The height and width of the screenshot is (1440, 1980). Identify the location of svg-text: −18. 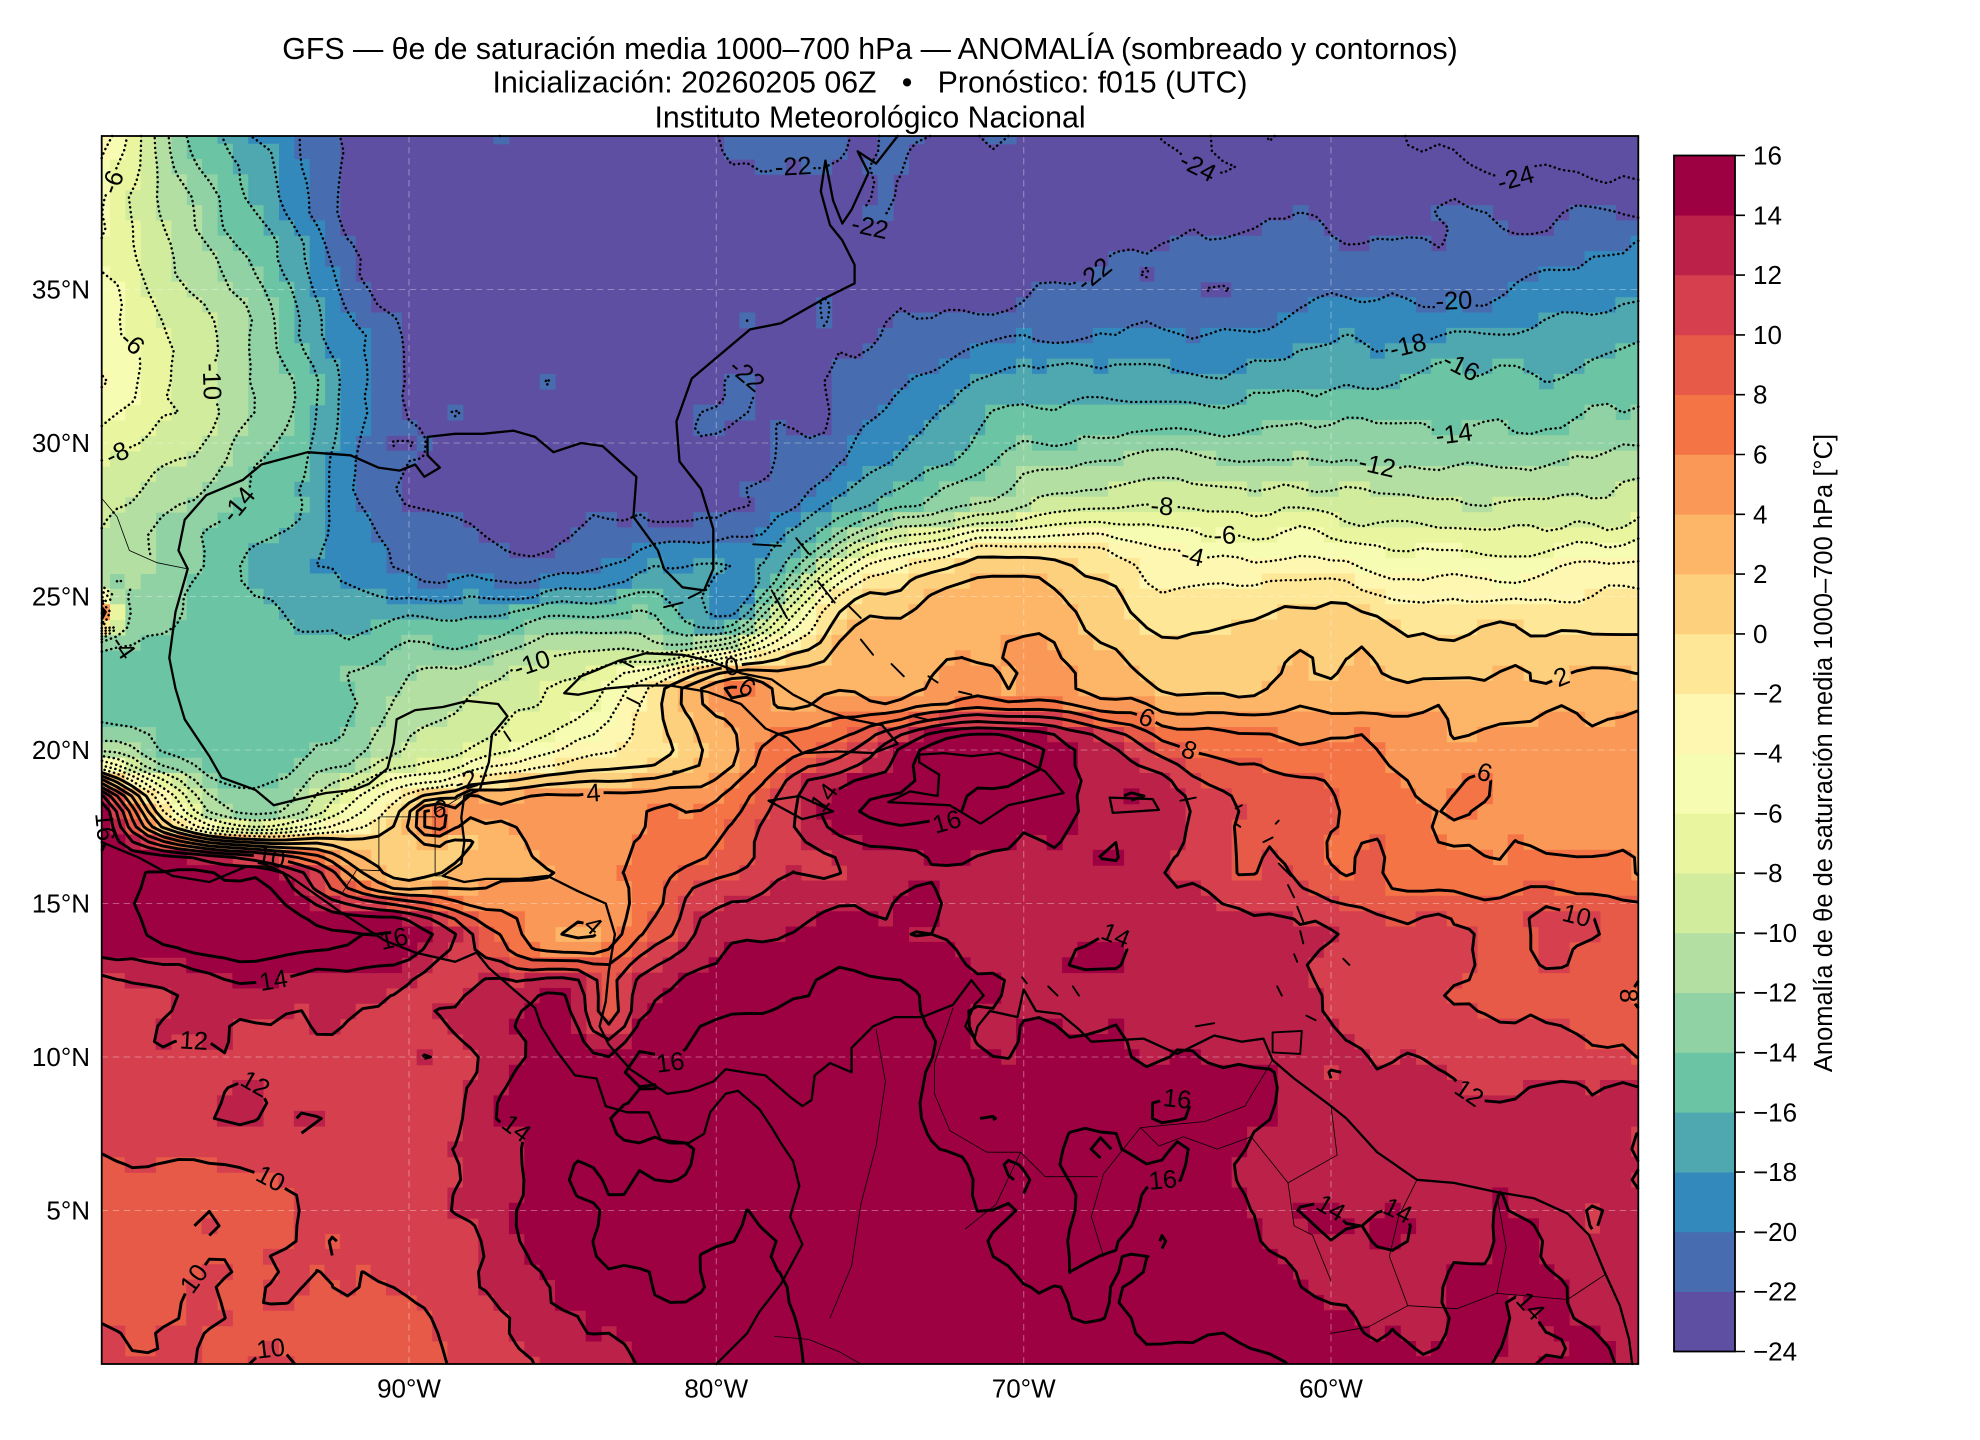
(1775, 1172).